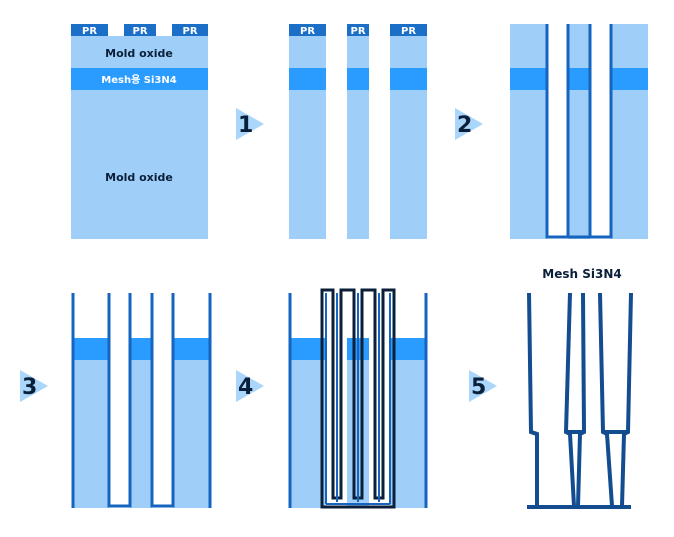 Image resolution: width=674 pixels, height=537 pixels. Describe the element at coordinates (245, 125) in the screenshot. I see `step-number: 1` at that location.